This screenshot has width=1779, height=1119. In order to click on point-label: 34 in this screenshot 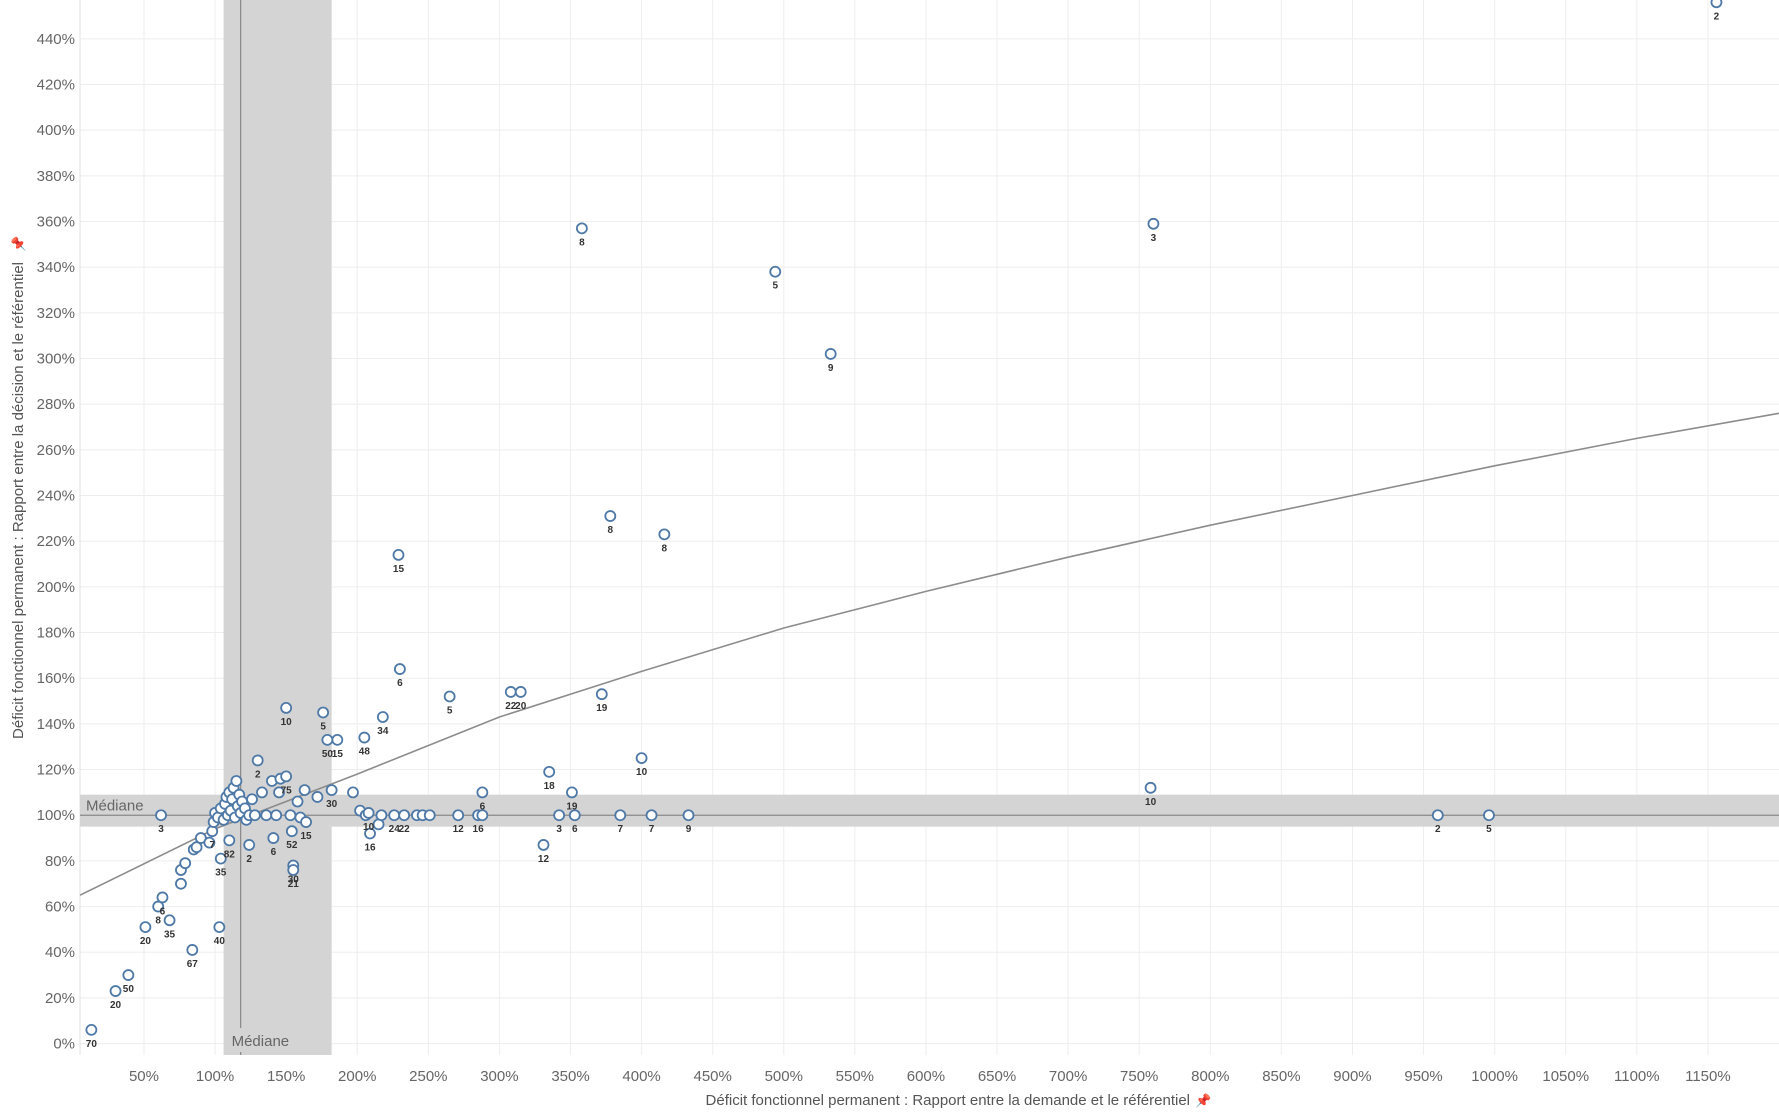, I will do `click(383, 731)`.